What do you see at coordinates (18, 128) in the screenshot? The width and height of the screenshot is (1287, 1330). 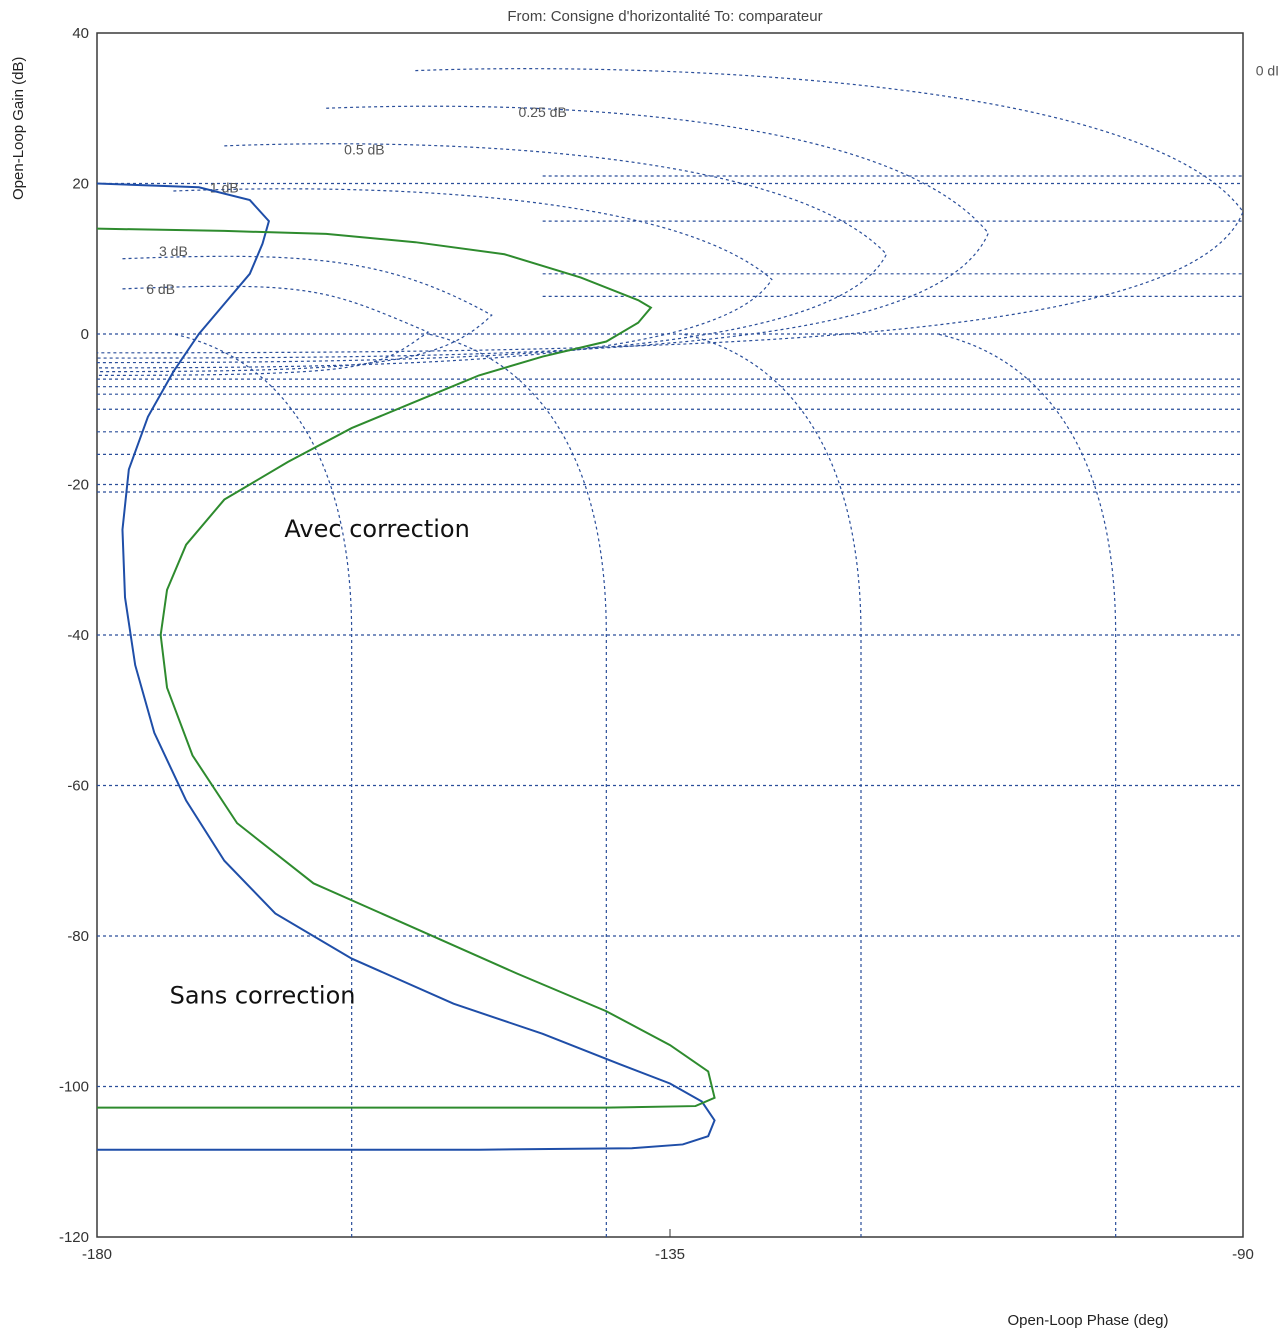 I see `y-axis-label: Open-Loop Gain (dB)` at bounding box center [18, 128].